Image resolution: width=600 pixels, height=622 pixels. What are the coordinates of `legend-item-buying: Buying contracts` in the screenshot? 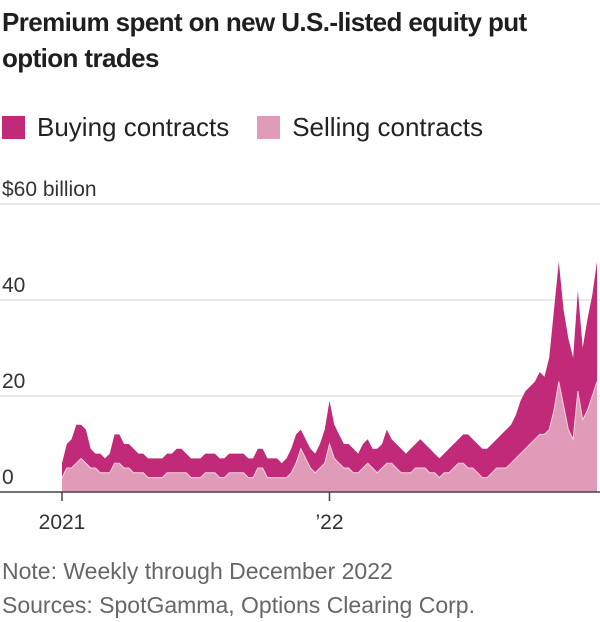 It's located at (115, 127).